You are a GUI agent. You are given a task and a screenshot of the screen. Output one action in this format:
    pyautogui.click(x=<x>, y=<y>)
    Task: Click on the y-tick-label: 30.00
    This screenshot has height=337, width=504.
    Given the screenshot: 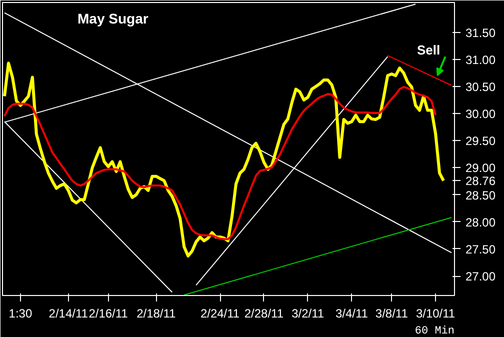 What is the action you would take?
    pyautogui.click(x=481, y=114)
    